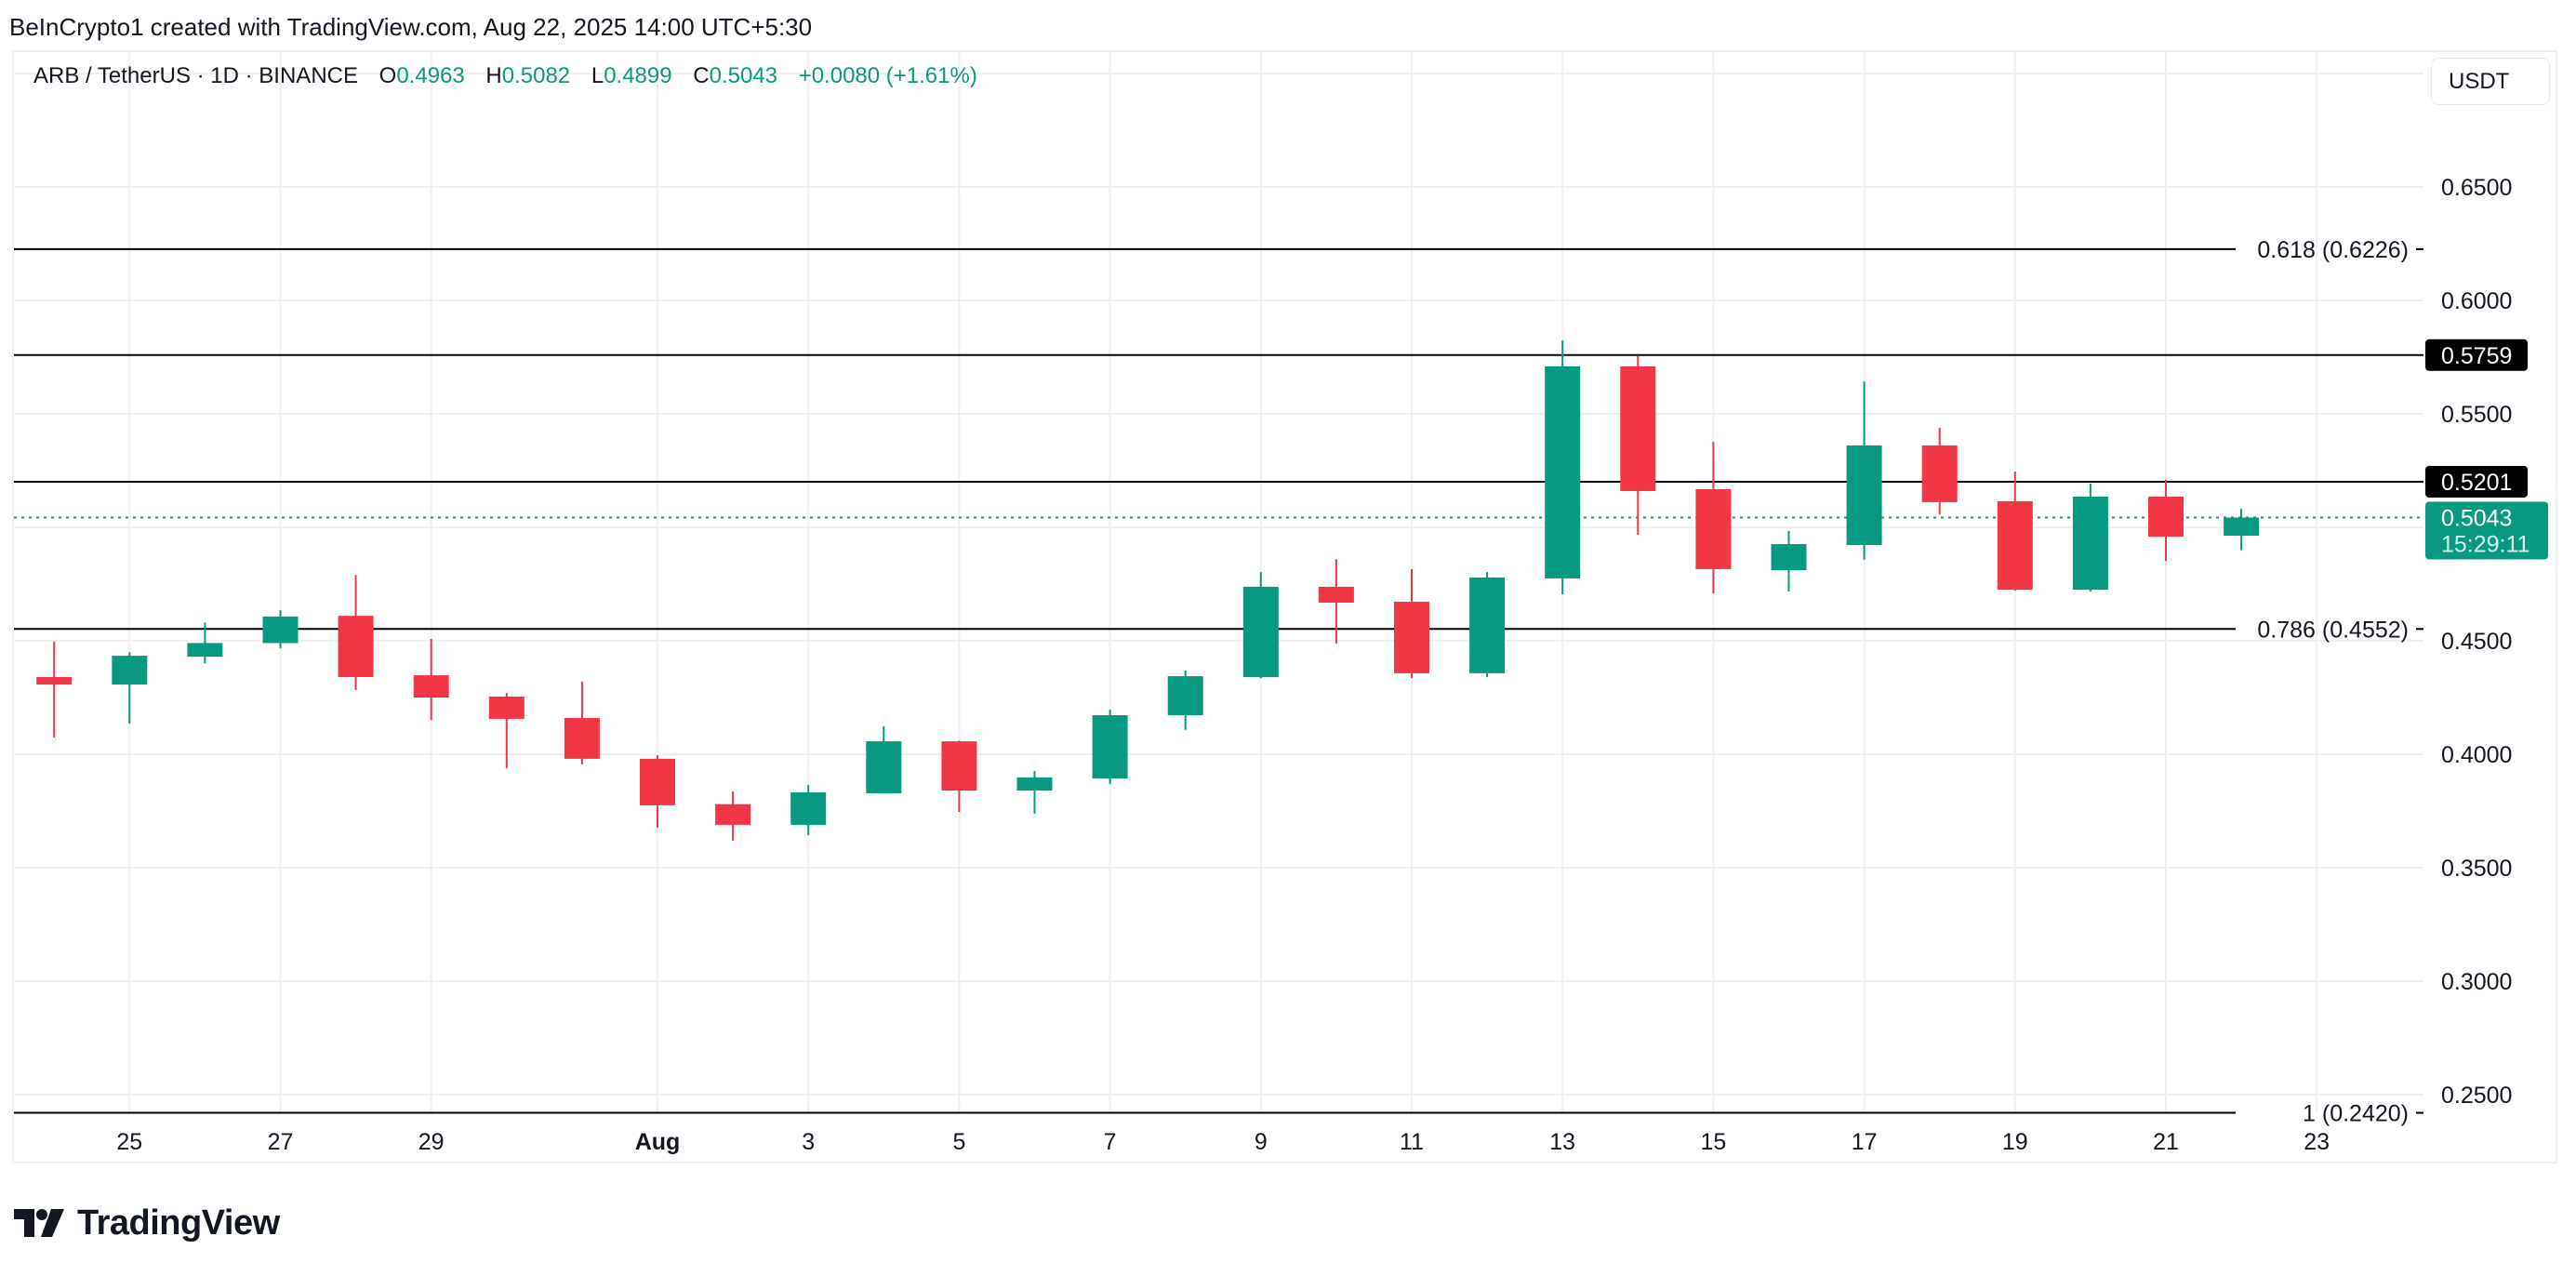 This screenshot has height=1276, width=2576. I want to click on time-tick-label: 9, so click(1261, 1142).